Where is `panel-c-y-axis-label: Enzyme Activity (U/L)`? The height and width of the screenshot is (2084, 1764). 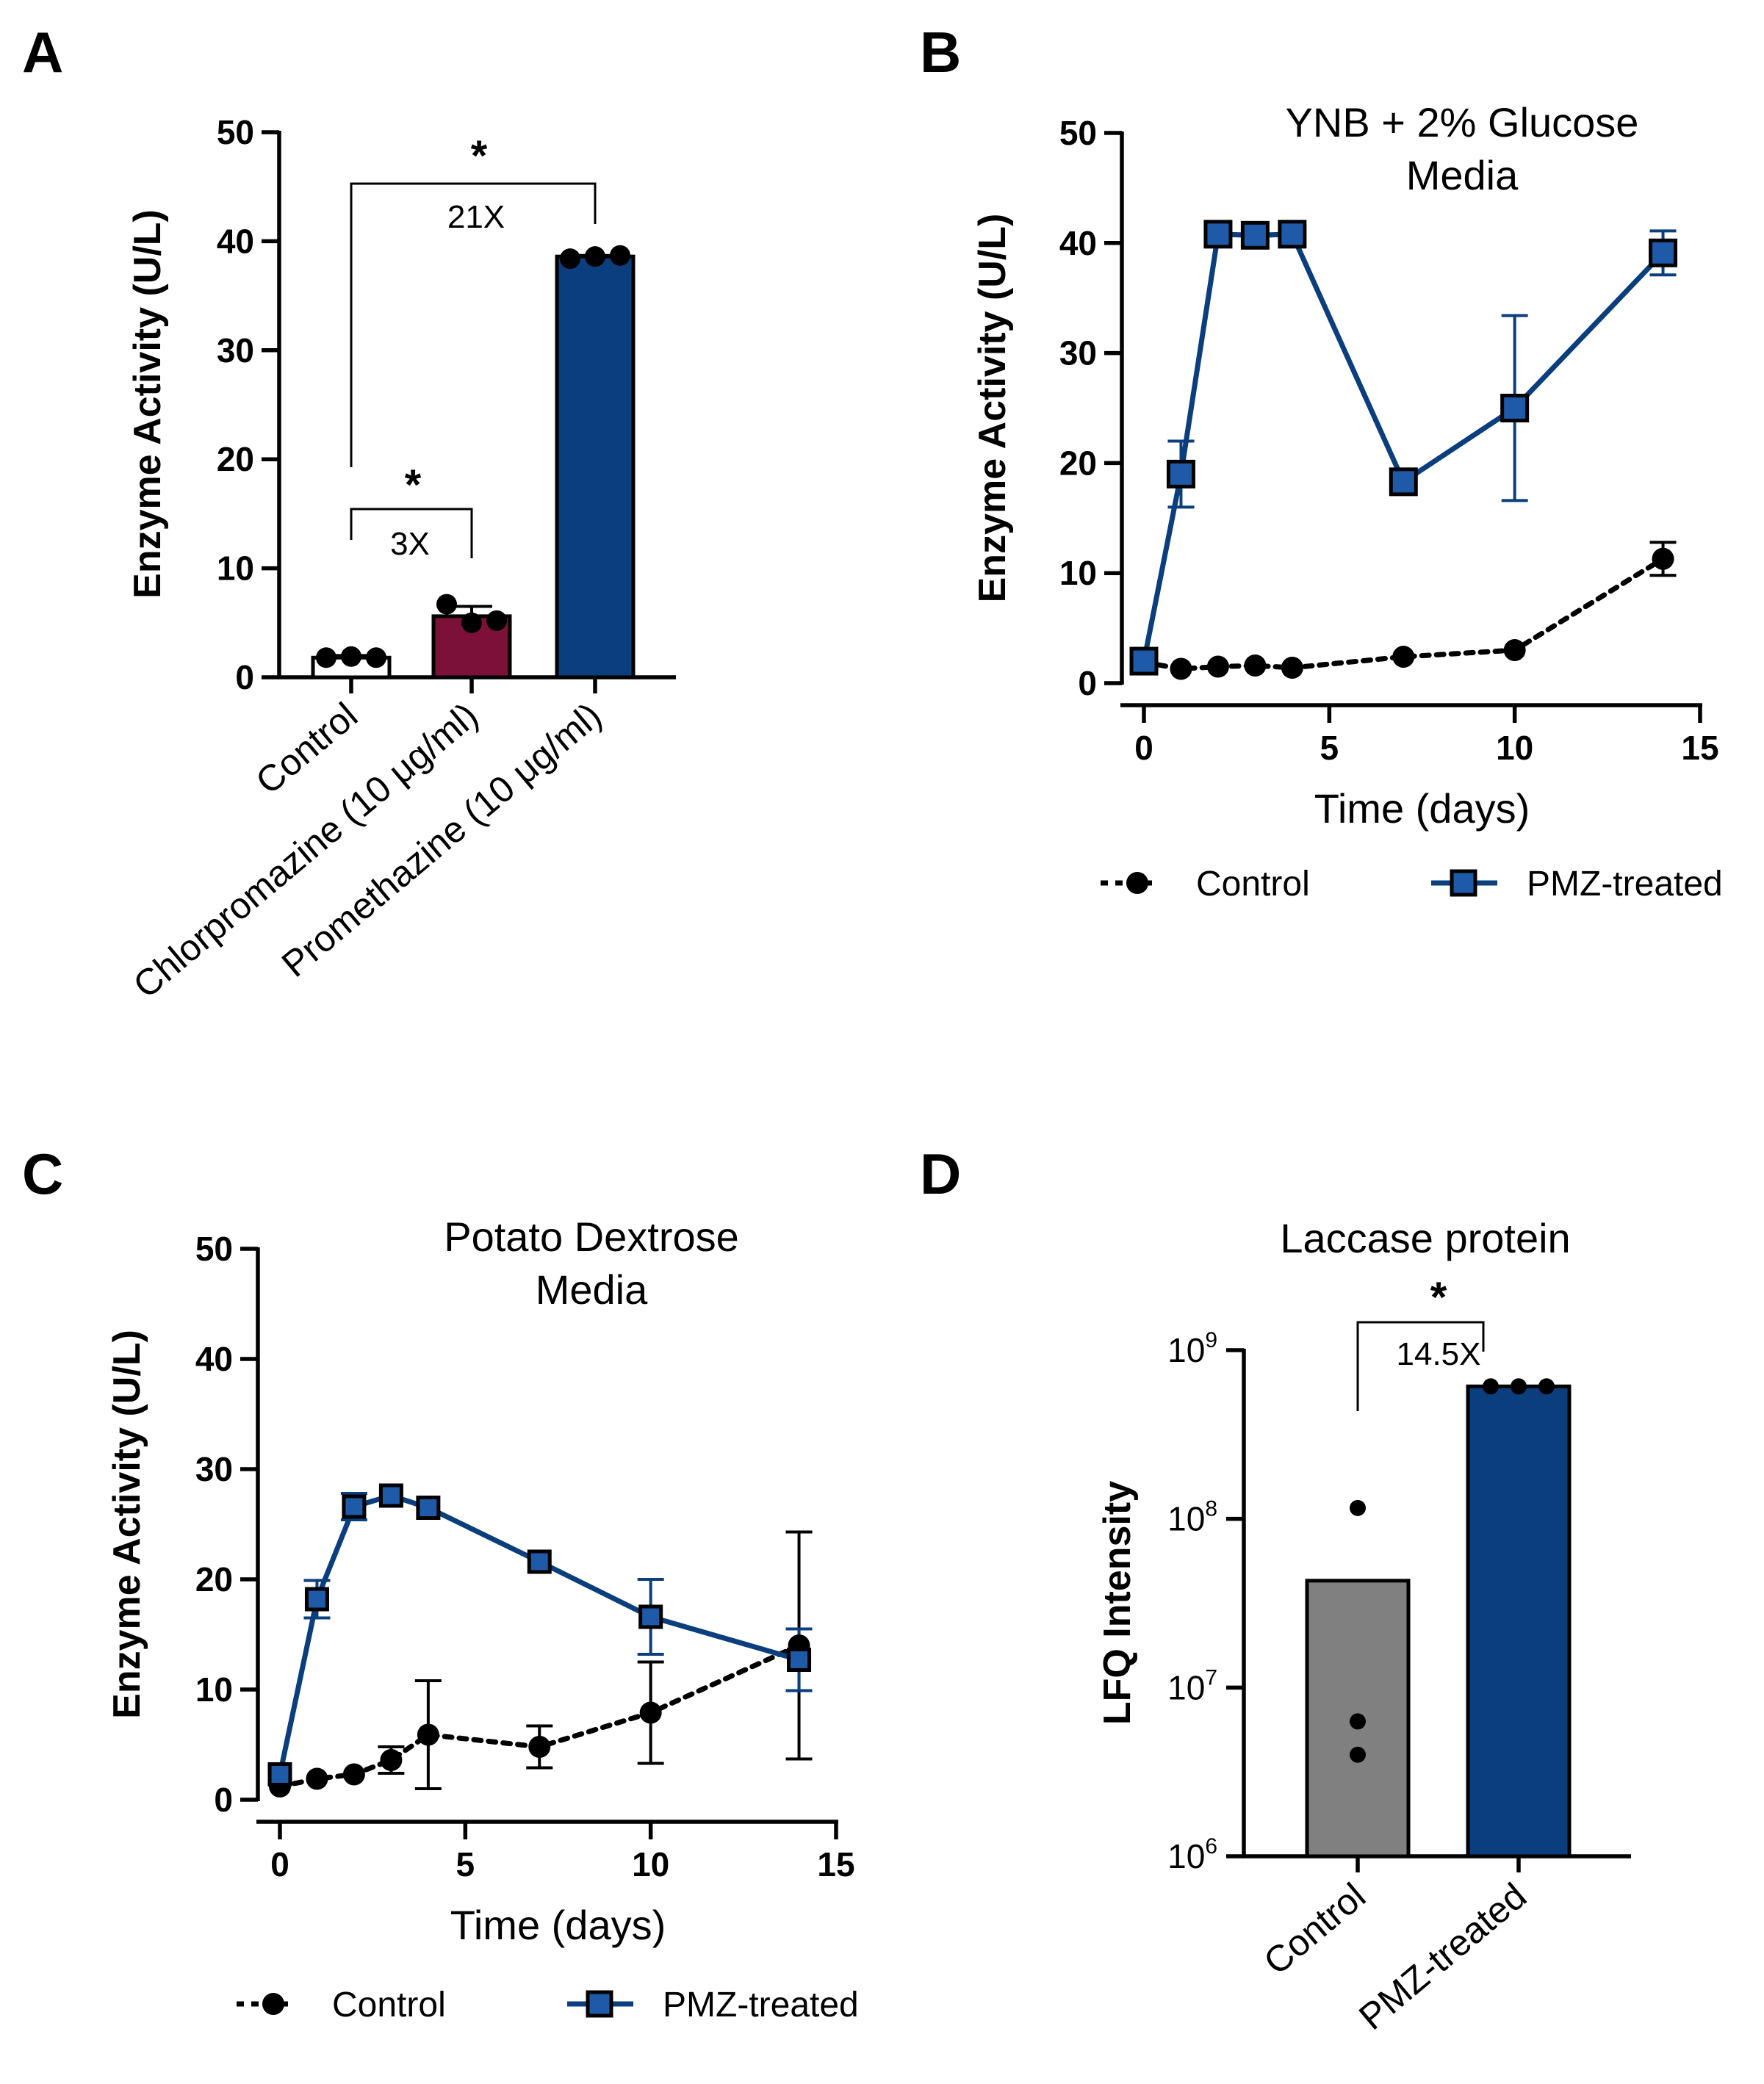 panel-c-y-axis-label: Enzyme Activity (U/L) is located at coordinates (127, 1524).